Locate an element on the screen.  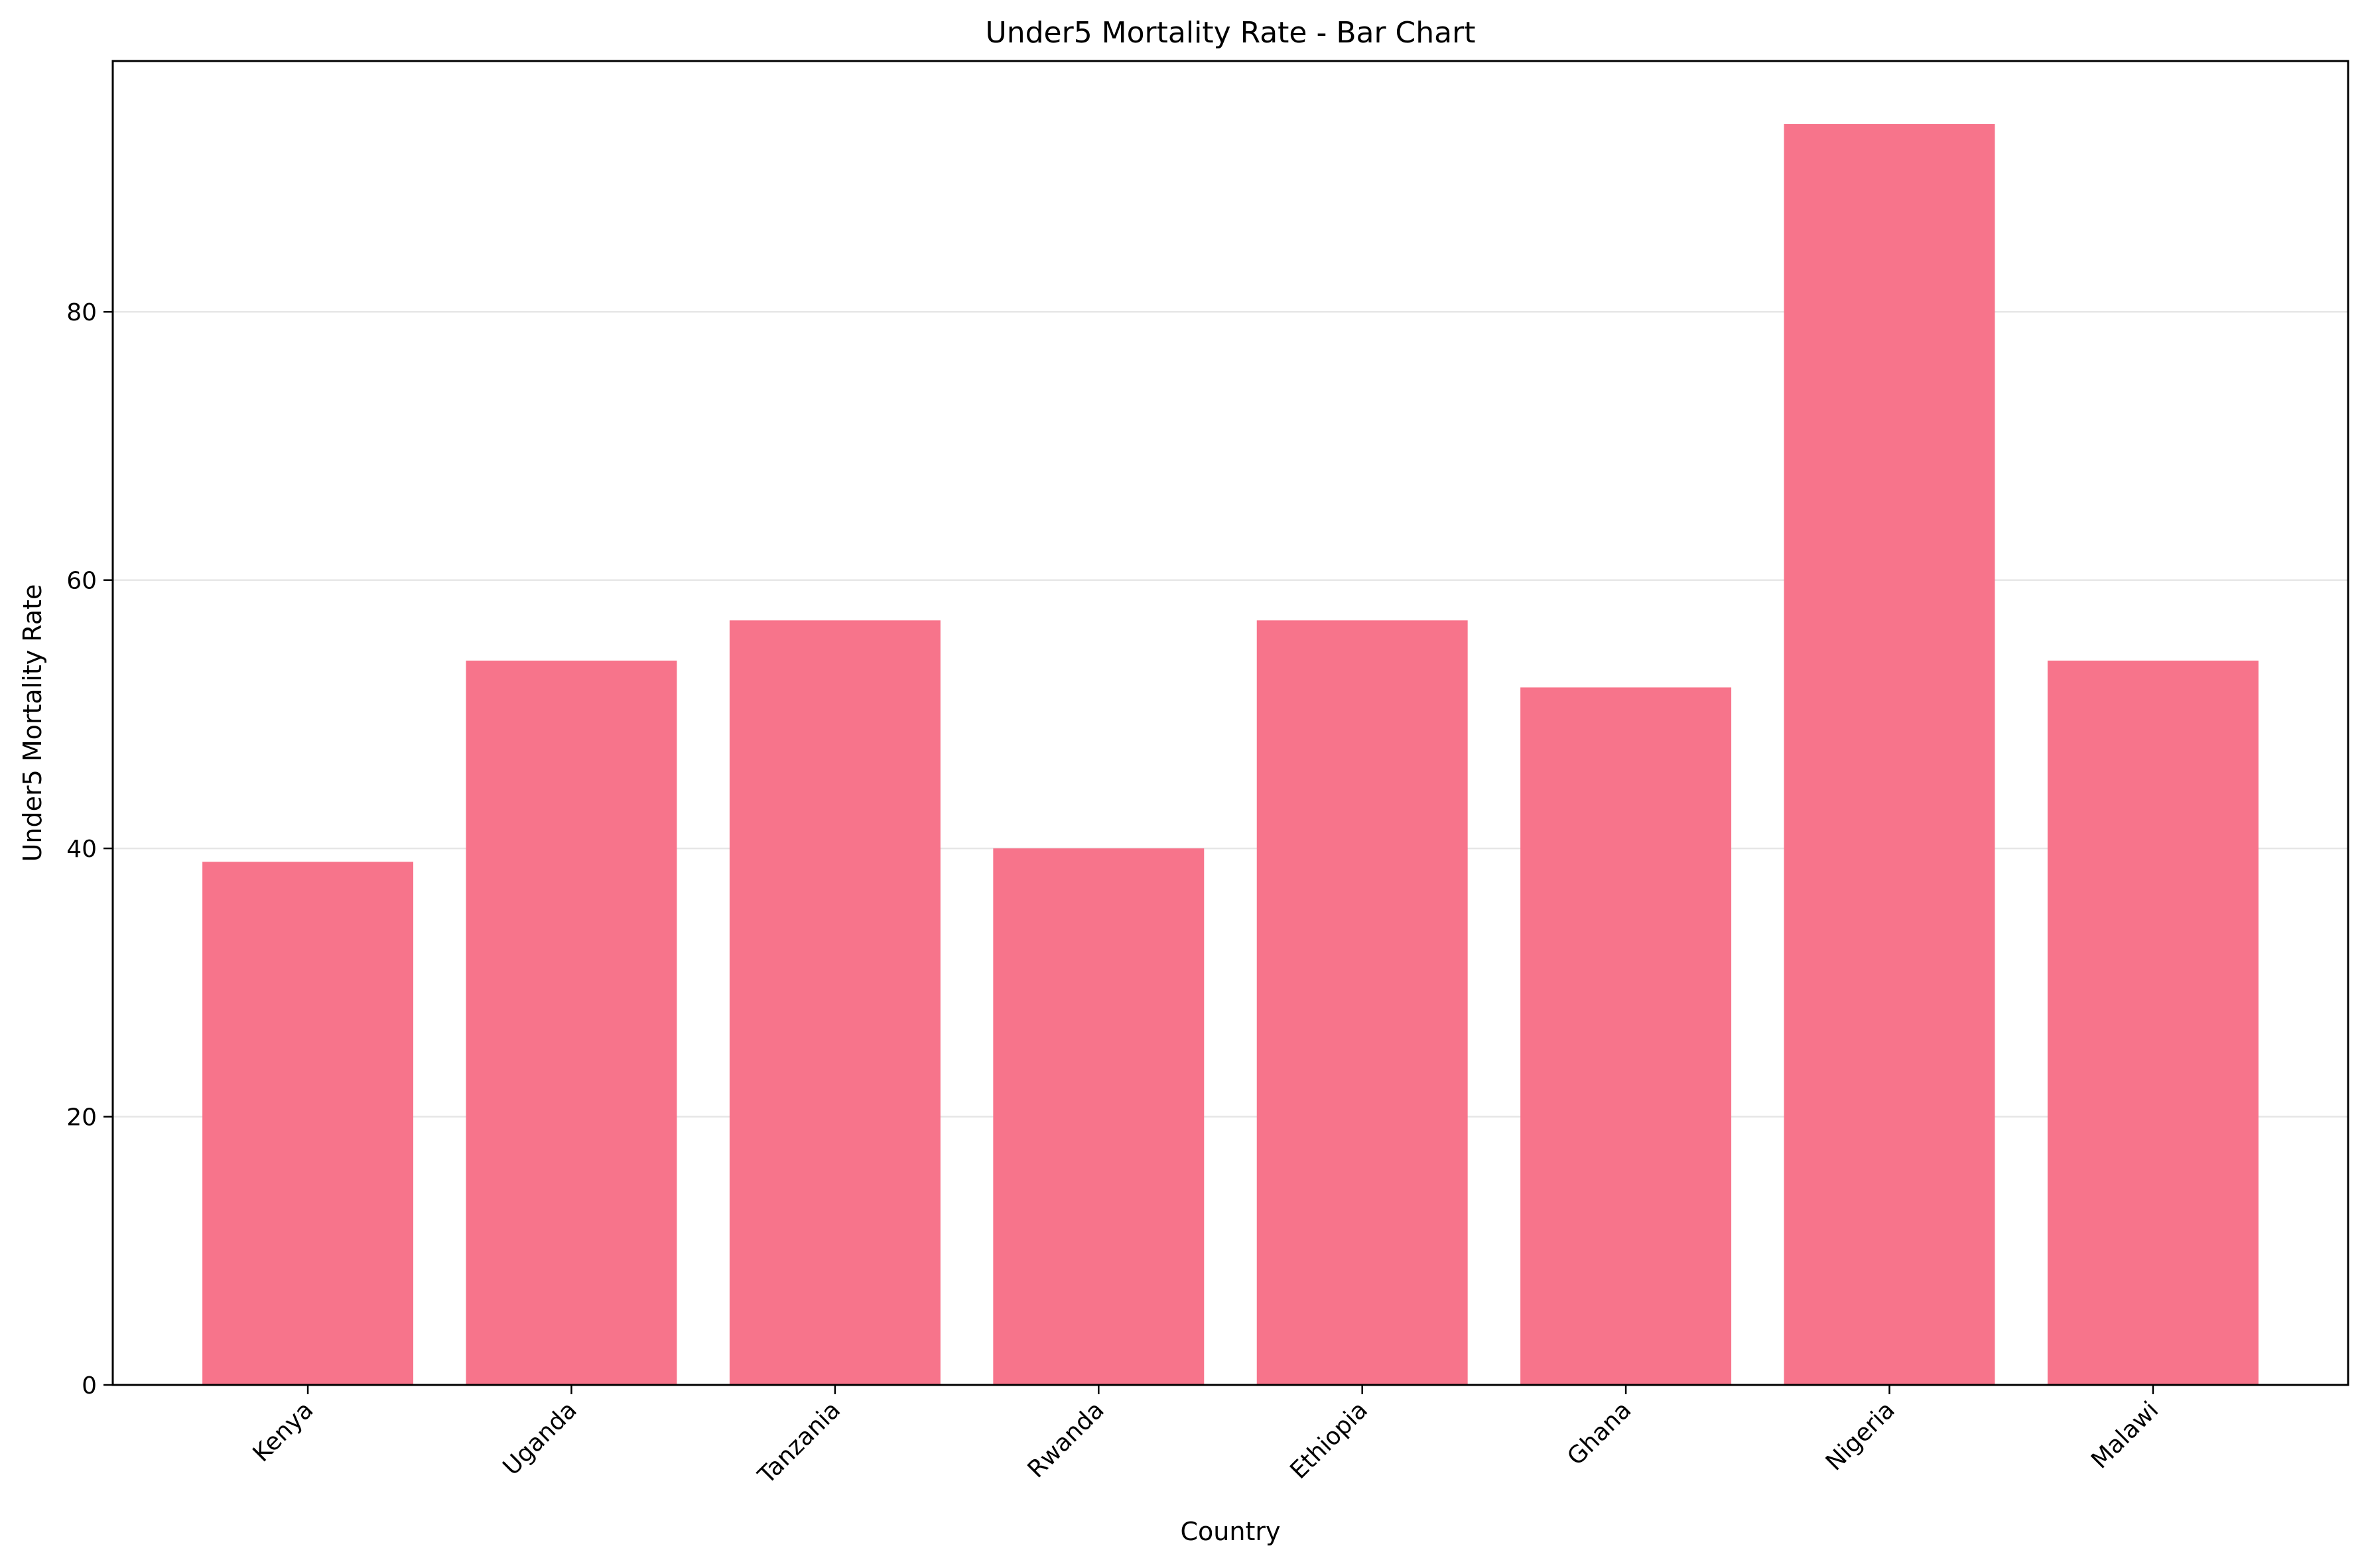
x-tick-label-ghana: Ghana is located at coordinates (1599, 1433).